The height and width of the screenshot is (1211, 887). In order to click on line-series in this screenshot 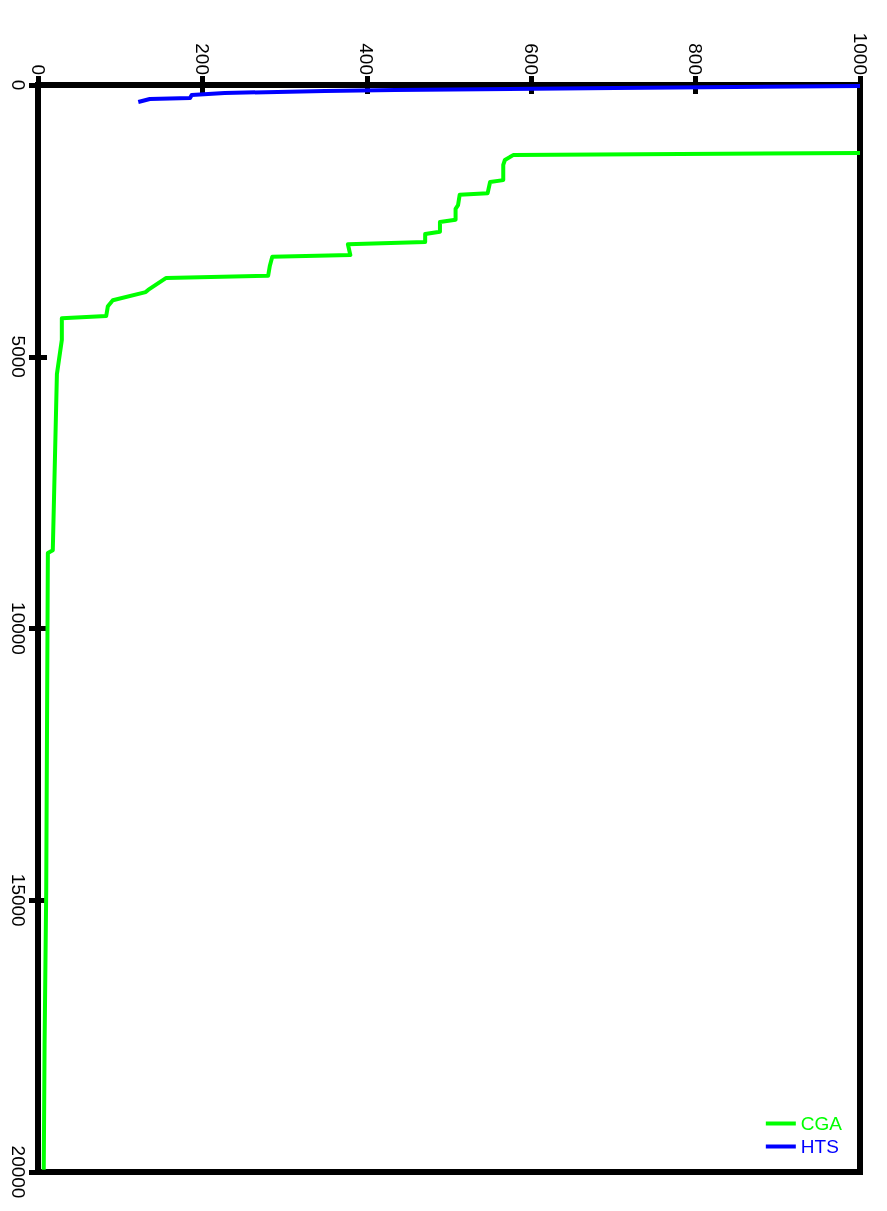, I will do `click(499, 94)`.